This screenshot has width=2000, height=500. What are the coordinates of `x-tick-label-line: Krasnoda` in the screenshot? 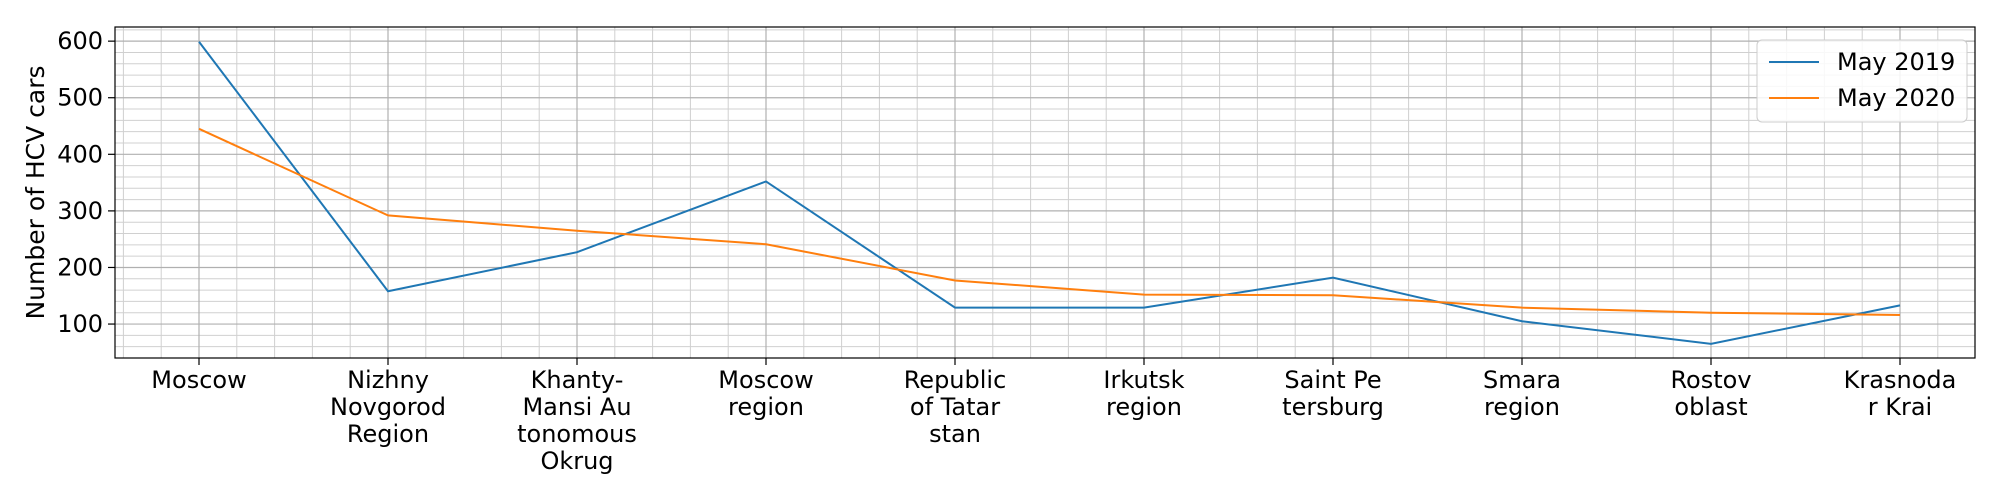 It's located at (1900, 380).